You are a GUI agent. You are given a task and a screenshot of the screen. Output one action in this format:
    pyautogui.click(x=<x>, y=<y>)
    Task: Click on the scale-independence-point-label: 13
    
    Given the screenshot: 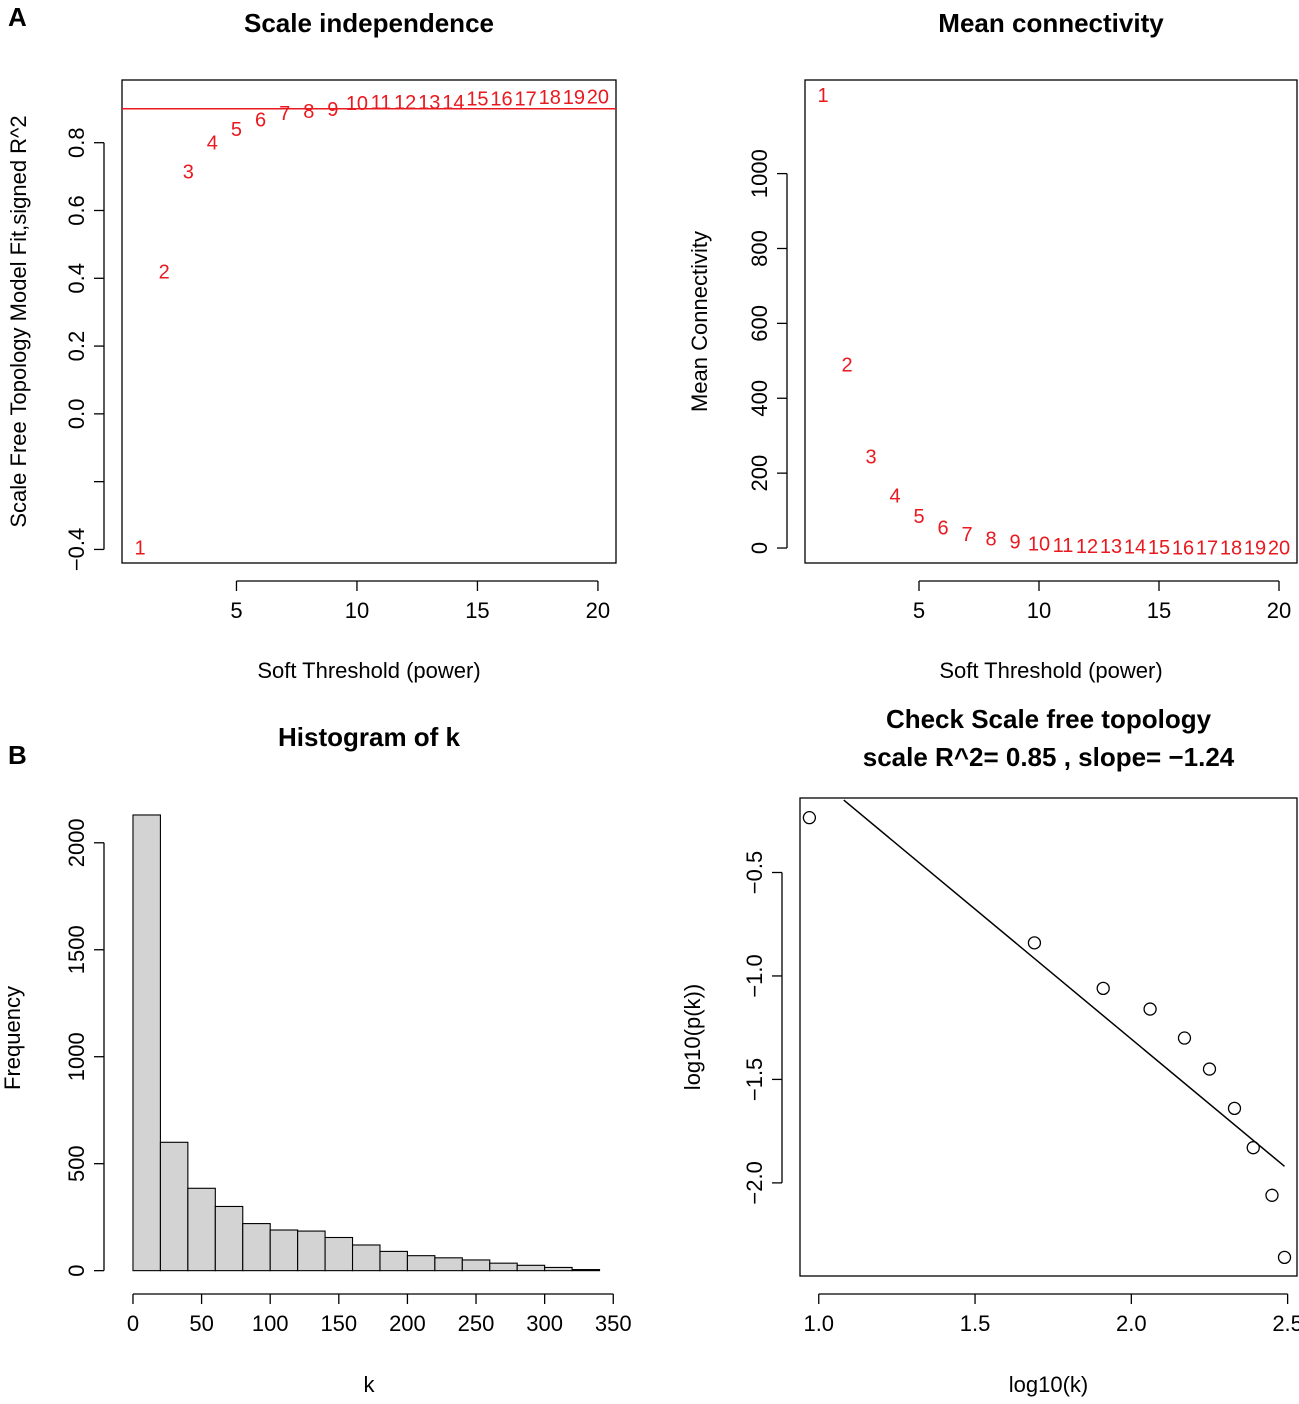 What is the action you would take?
    pyautogui.click(x=429, y=103)
    